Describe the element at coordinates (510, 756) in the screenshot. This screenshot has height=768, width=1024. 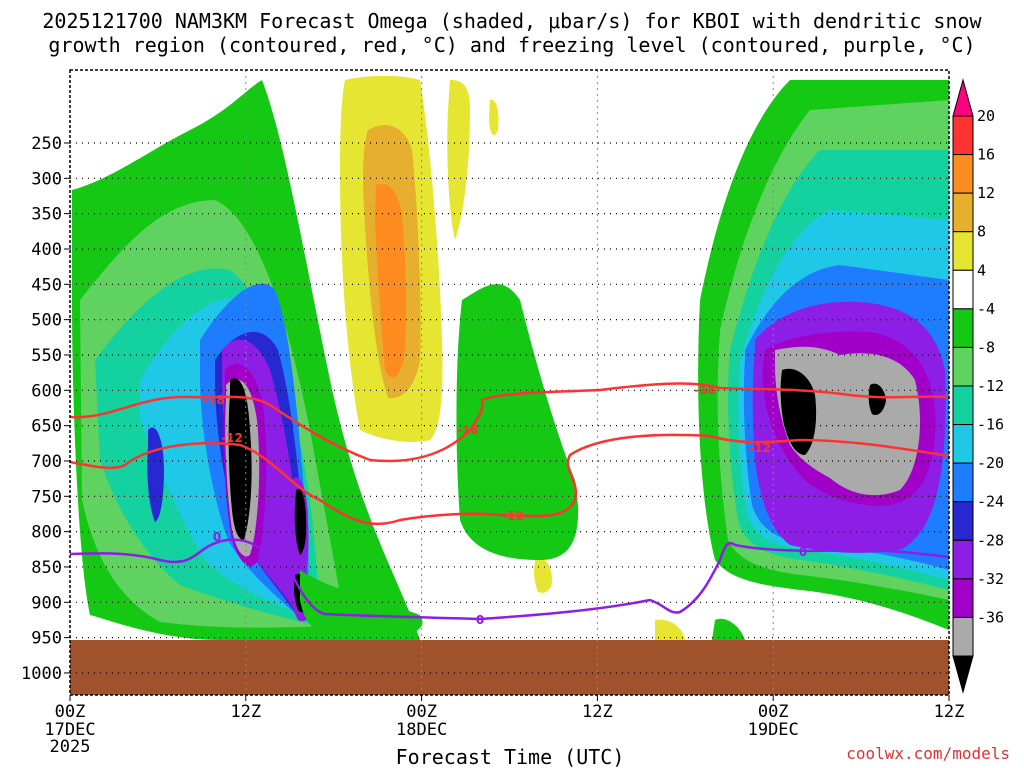
I see `x-axis-label: Forecast Time (UTC)` at that location.